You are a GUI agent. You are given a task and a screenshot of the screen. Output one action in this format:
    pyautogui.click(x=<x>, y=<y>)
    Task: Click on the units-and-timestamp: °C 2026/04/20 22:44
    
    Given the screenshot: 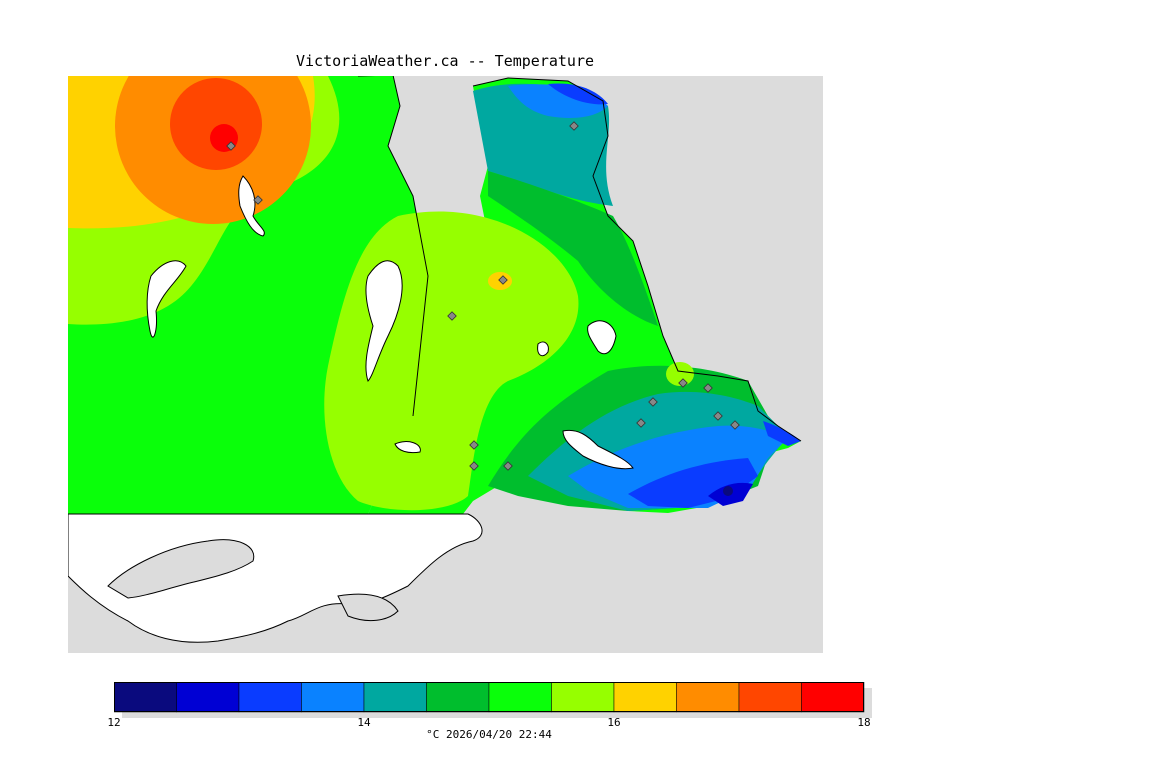 What is the action you would take?
    pyautogui.click(x=489, y=734)
    